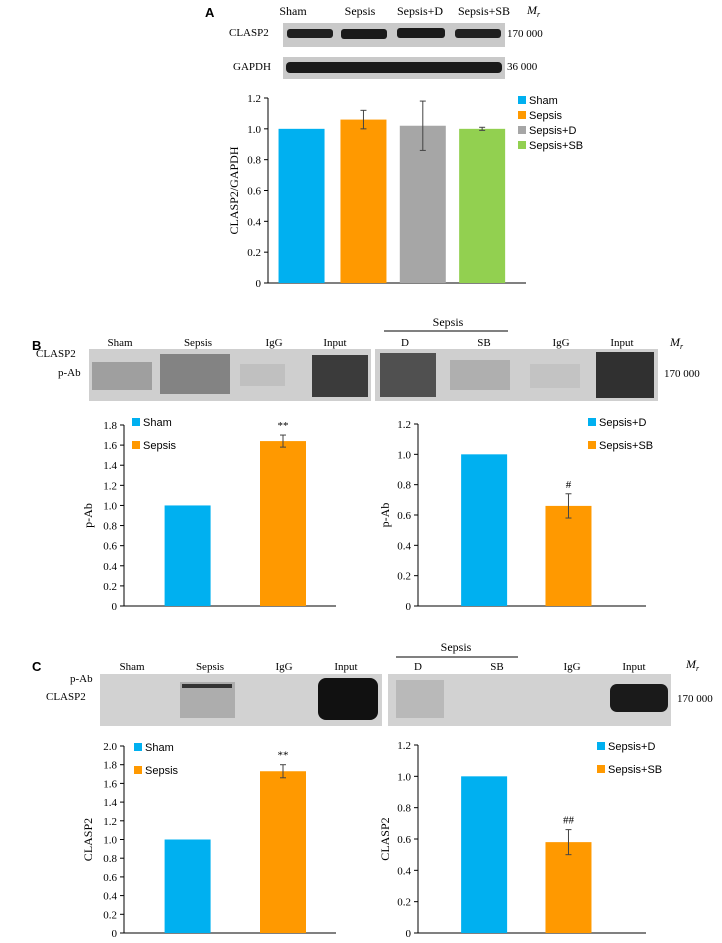  I want to click on y-tick-label: 2.0, so click(110, 747).